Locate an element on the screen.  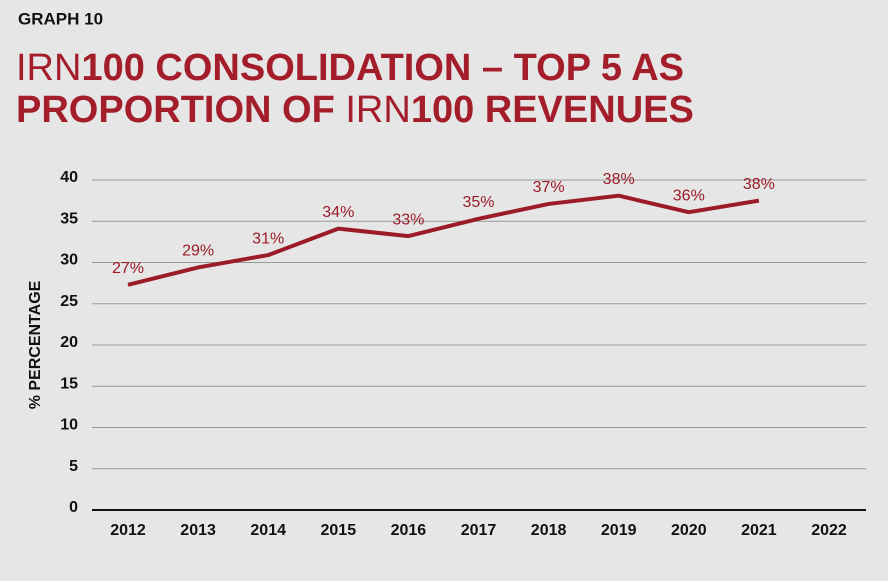
data-label: 27% is located at coordinates (128, 268).